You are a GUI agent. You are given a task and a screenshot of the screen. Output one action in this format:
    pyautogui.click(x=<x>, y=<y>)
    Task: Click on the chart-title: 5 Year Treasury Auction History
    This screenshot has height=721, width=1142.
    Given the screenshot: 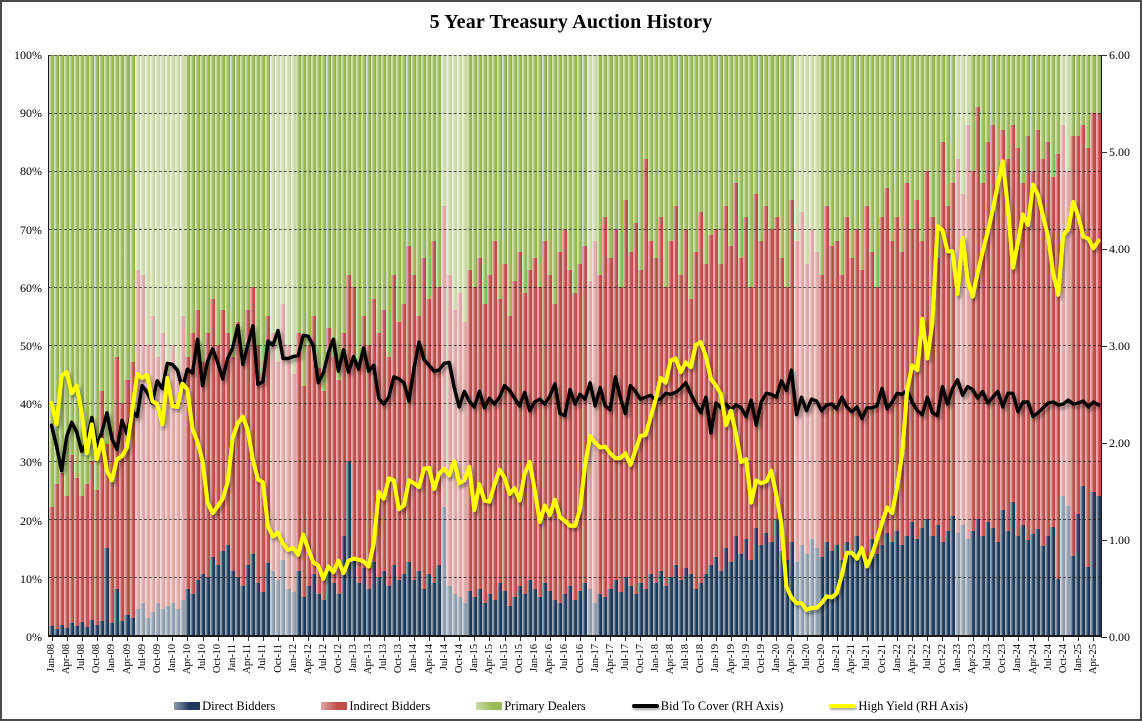 What is the action you would take?
    pyautogui.click(x=571, y=22)
    